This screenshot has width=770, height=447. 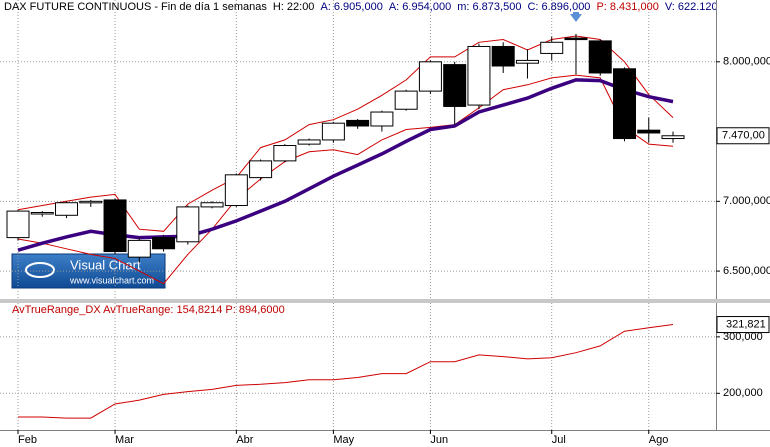 I want to click on logo: Visual Chart www.visualchart.com, so click(x=88, y=271).